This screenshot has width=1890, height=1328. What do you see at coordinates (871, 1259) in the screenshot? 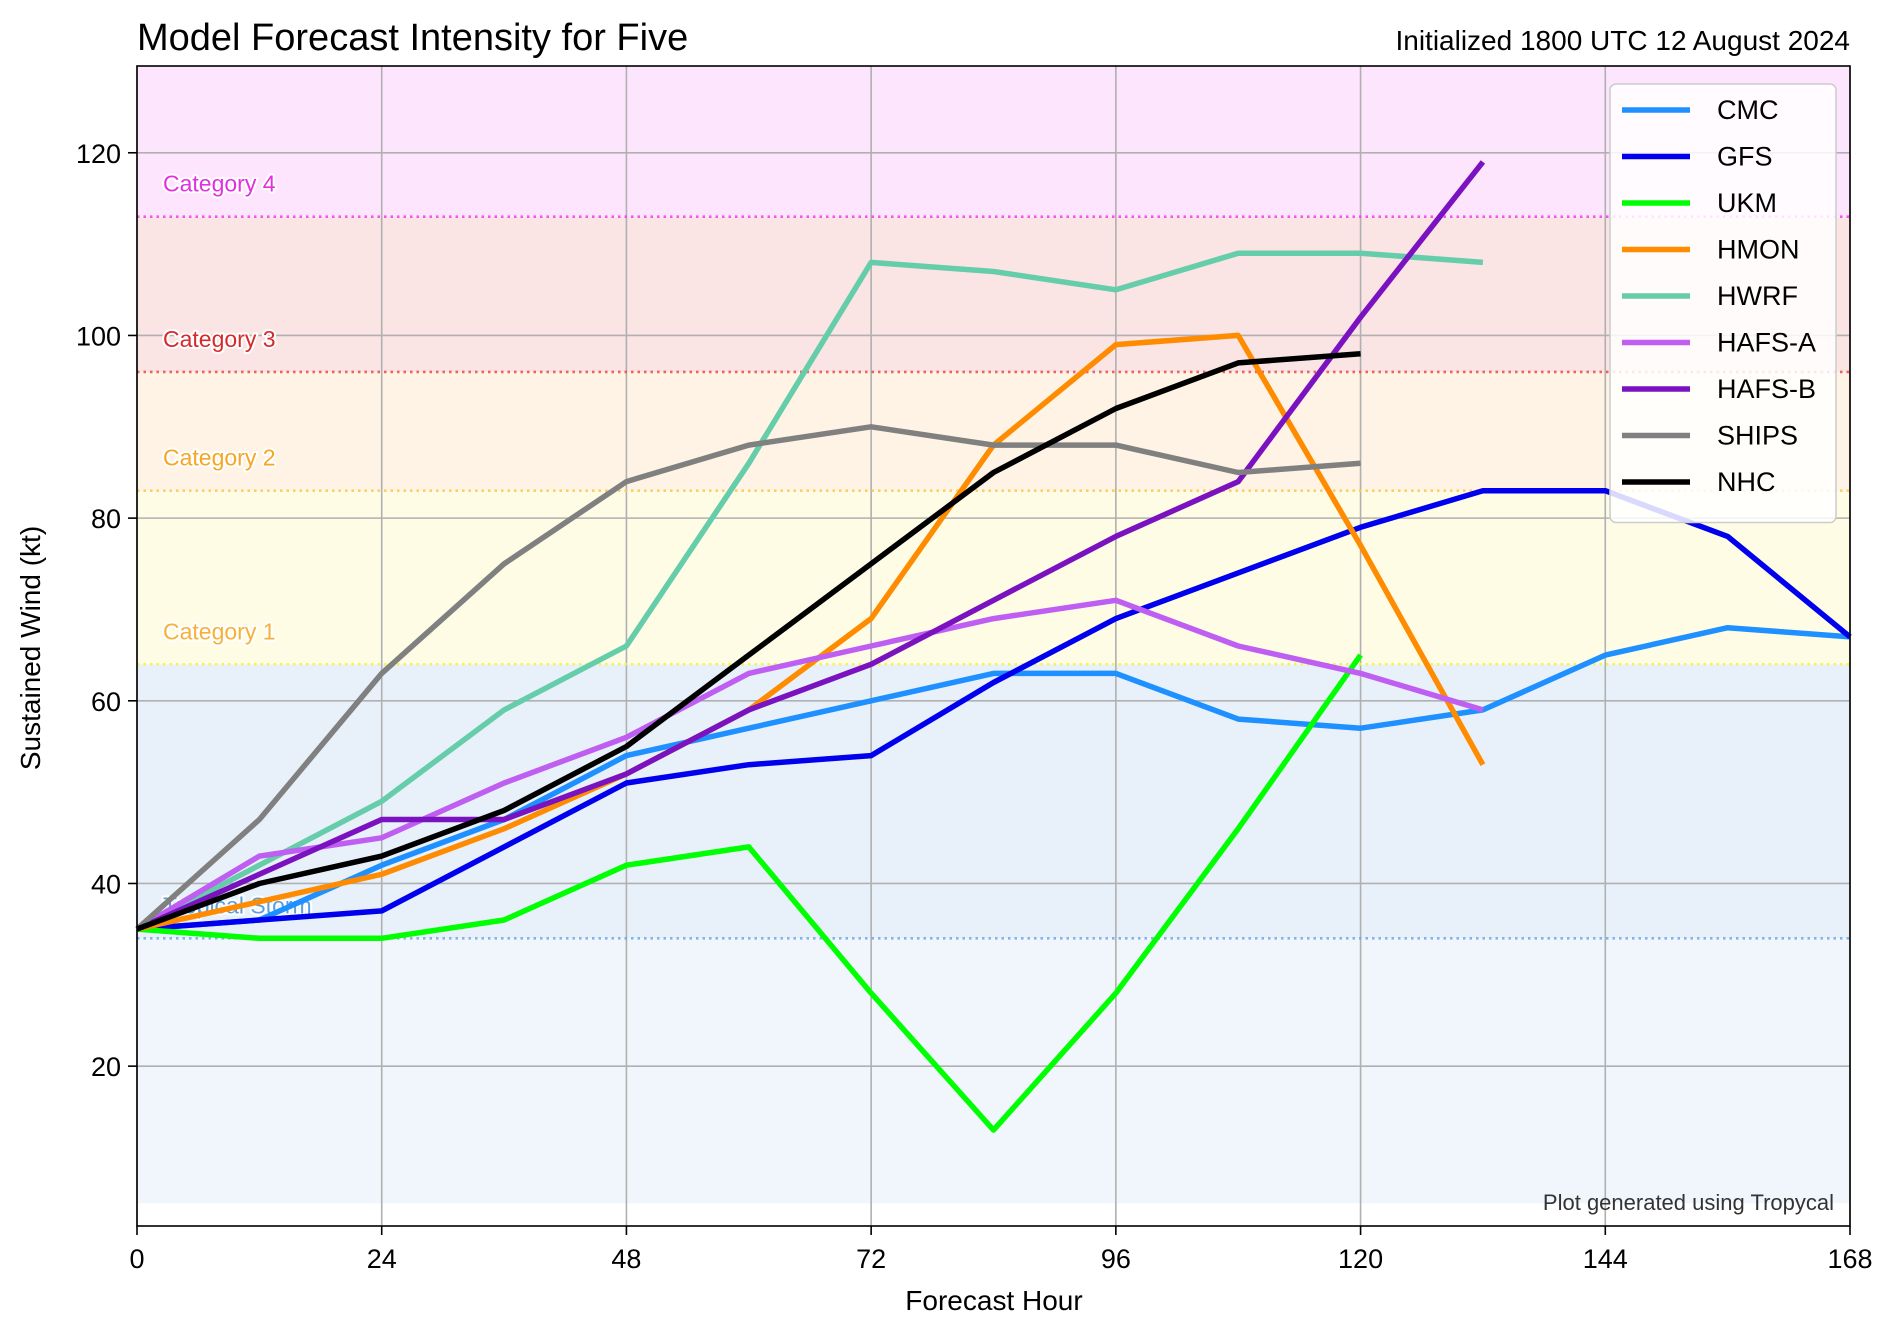
I see `x-tick-label: 72` at bounding box center [871, 1259].